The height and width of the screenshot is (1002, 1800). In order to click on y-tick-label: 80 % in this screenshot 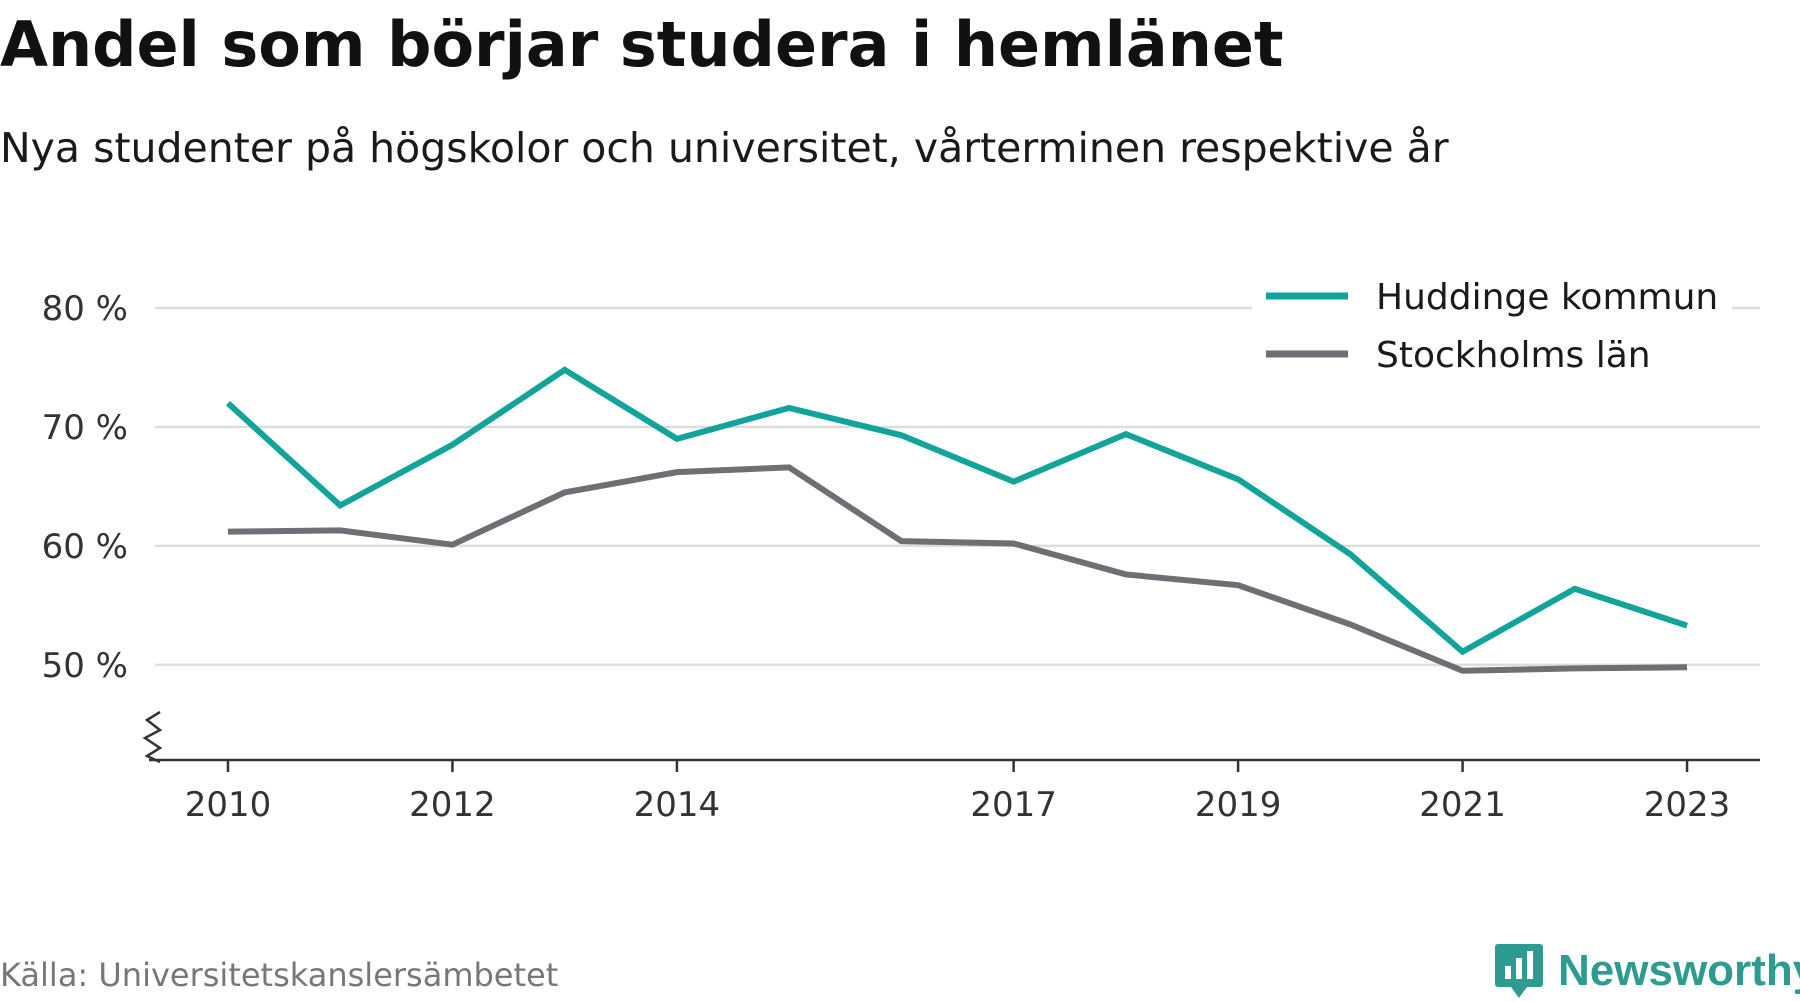, I will do `click(85, 309)`.